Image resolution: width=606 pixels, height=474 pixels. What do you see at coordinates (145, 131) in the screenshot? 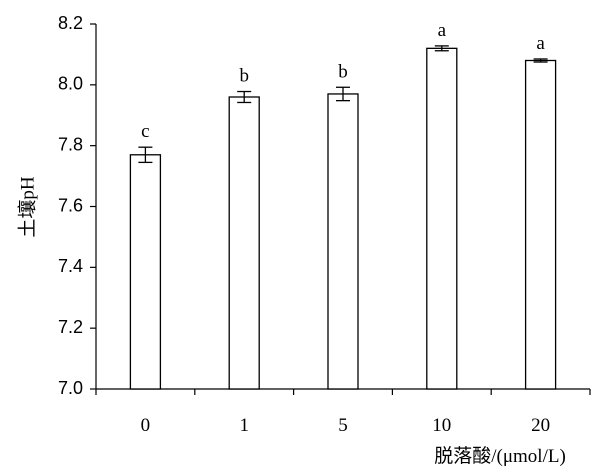
I see `significance-label-0: c` at bounding box center [145, 131].